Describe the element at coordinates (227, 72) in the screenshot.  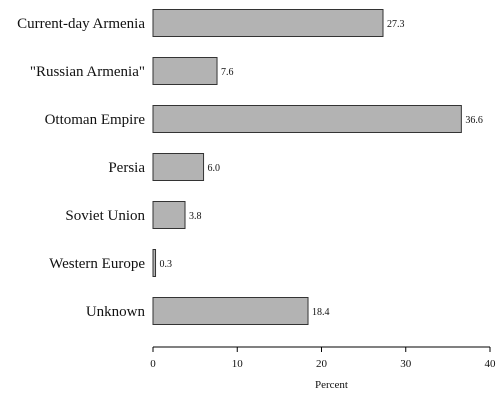
I see `value-label: 7.6` at that location.